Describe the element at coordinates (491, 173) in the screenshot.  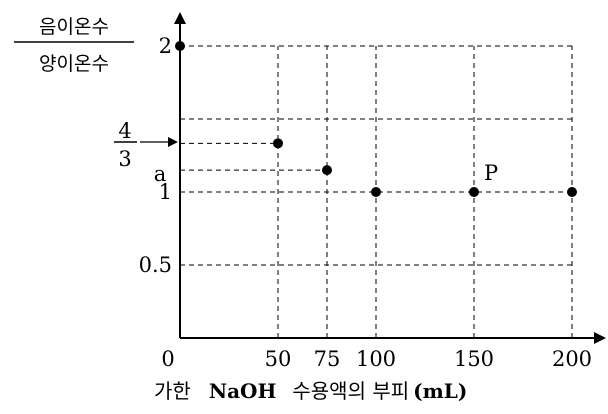
I see `point-label: P` at that location.